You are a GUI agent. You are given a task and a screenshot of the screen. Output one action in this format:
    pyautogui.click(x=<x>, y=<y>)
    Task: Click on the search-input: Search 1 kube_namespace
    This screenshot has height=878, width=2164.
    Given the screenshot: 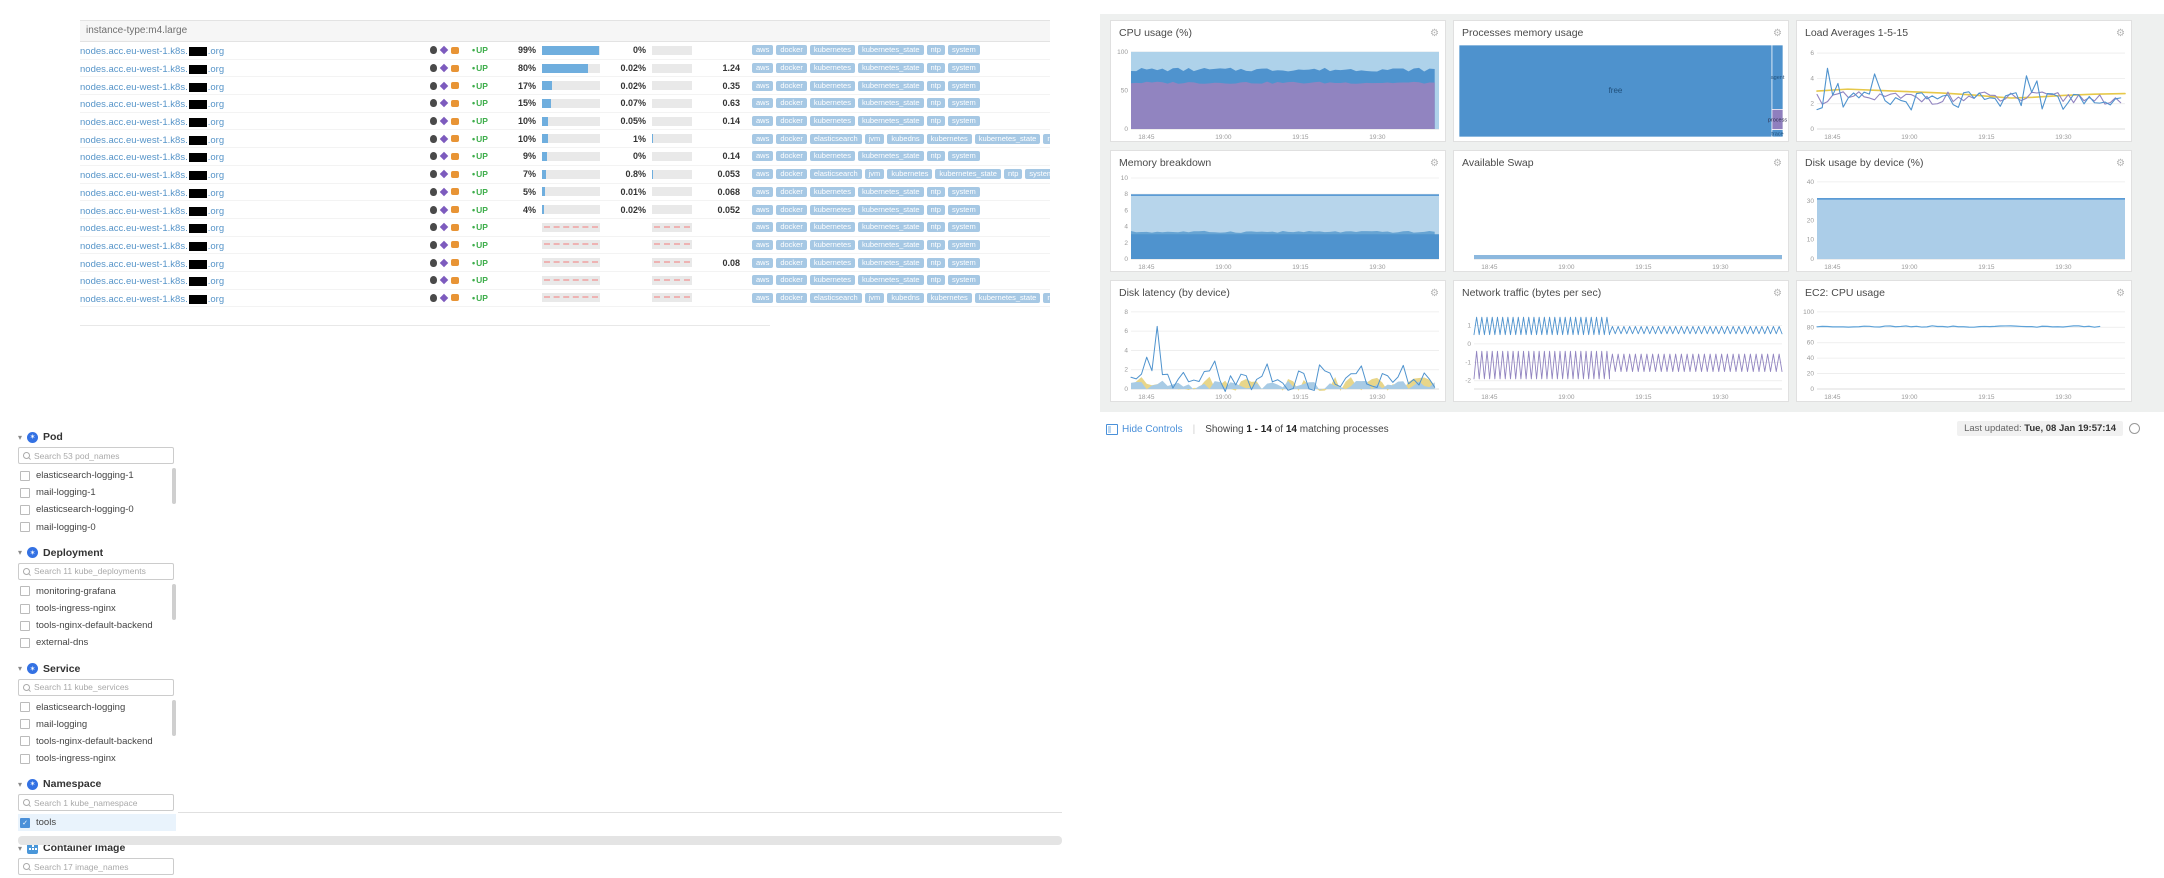 What is the action you would take?
    pyautogui.click(x=96, y=803)
    